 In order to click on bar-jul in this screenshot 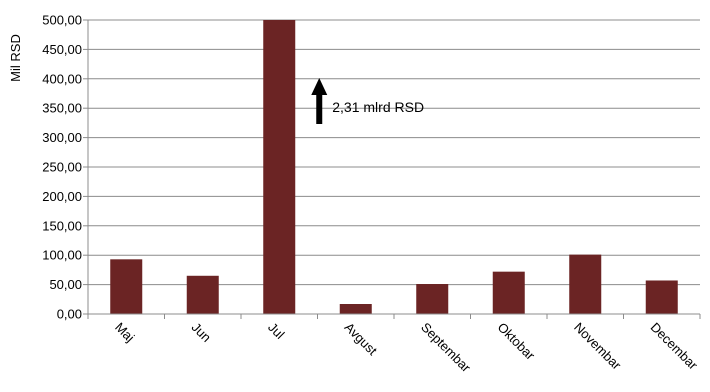, I will do `click(279, 167)`.